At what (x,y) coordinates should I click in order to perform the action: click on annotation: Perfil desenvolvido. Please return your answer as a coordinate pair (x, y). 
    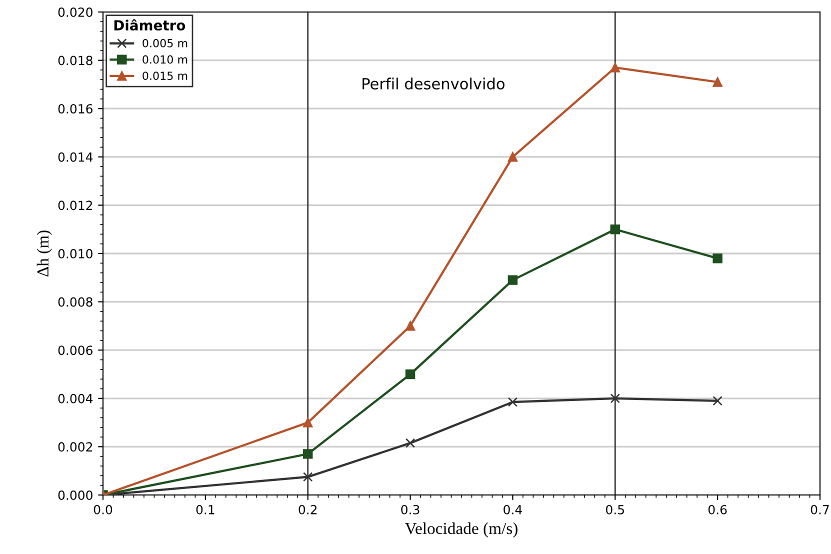
    Looking at the image, I should click on (433, 84).